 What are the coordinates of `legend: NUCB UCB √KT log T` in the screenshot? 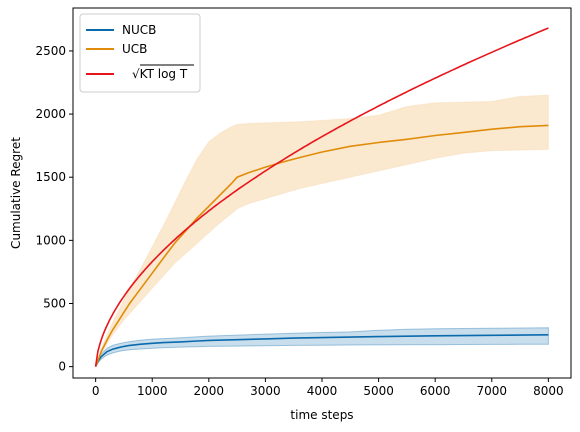 It's located at (140, 53).